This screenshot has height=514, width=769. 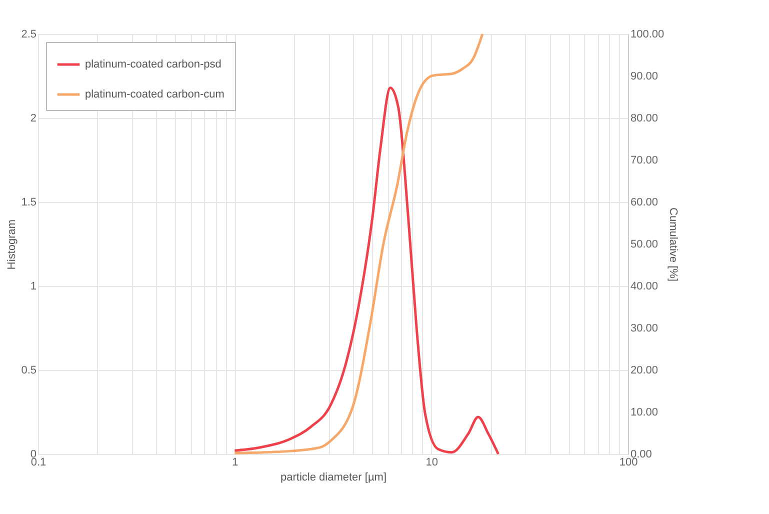 I want to click on y2-tick-label: 10.00, so click(x=644, y=412).